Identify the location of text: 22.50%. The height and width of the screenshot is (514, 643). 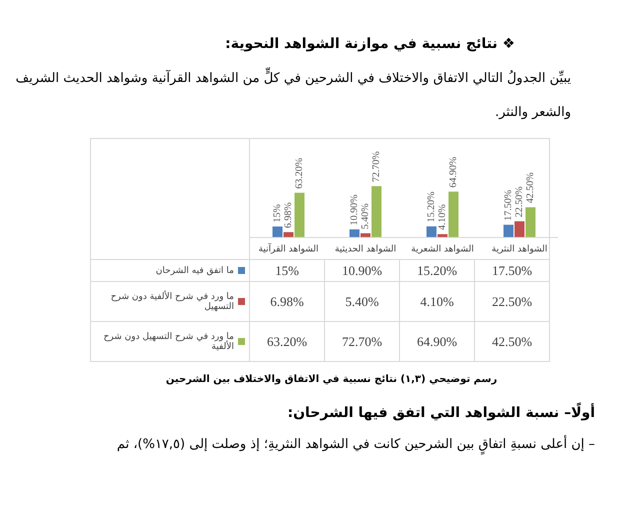
(519, 202).